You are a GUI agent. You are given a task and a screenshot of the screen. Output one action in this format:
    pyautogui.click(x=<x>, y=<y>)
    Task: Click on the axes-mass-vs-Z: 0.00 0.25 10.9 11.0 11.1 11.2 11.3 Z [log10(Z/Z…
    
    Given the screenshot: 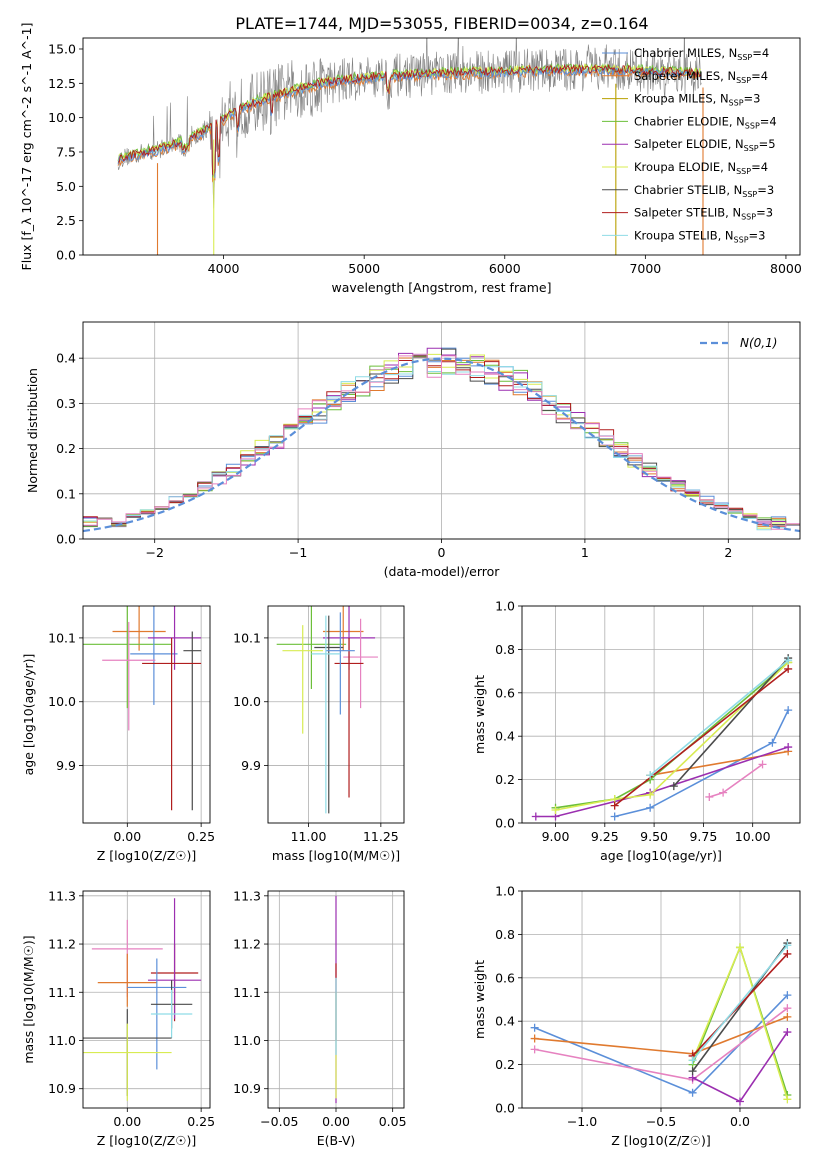 What is the action you would take?
    pyautogui.click(x=118, y=1018)
    